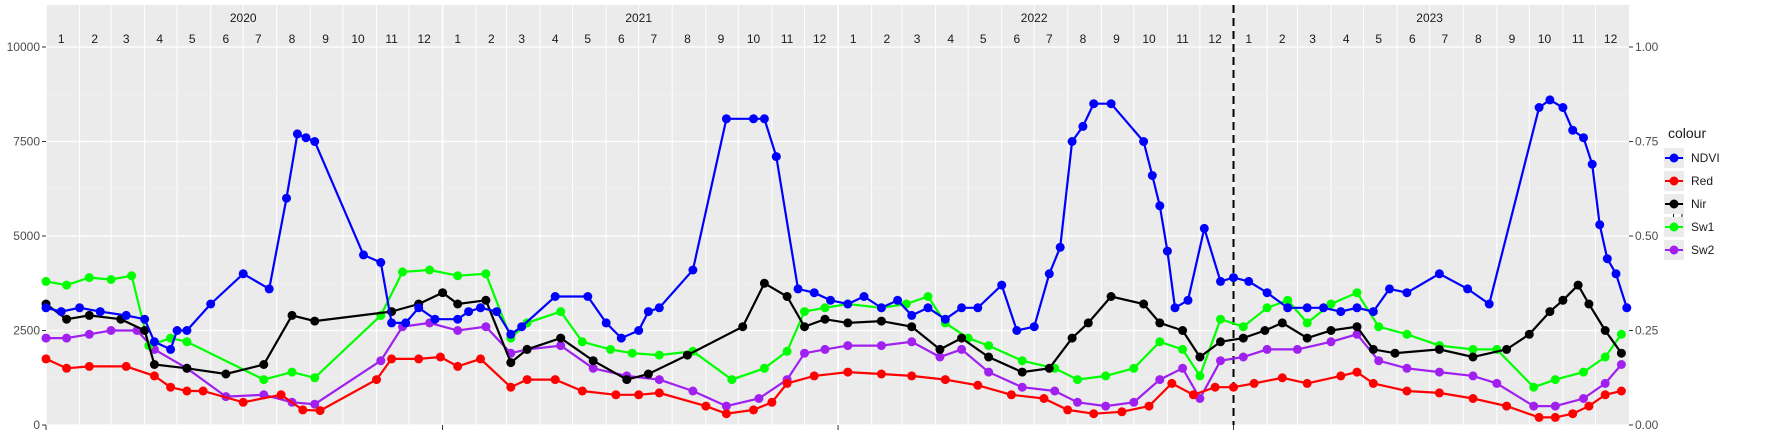 The width and height of the screenshot is (1773, 447). Describe the element at coordinates (243, 18) in the screenshot. I see `year-label: 2020` at that location.